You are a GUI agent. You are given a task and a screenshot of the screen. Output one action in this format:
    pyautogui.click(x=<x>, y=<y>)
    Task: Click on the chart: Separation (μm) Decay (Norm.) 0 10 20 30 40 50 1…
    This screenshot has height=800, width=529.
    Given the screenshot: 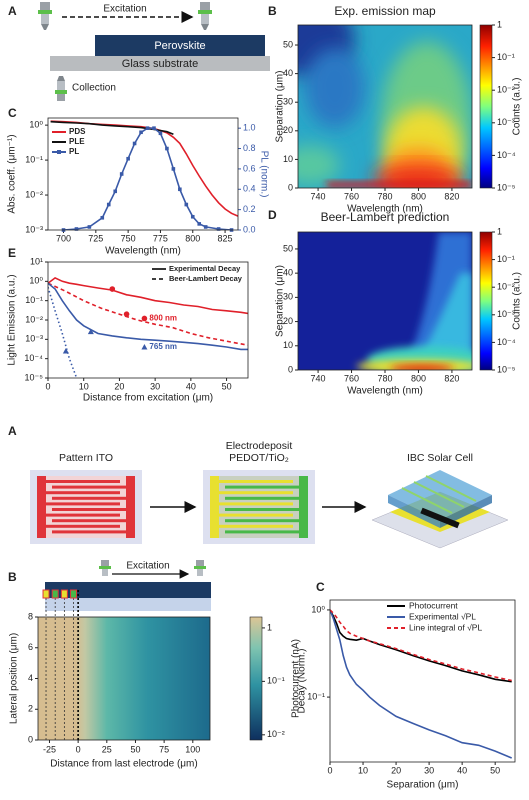 What is the action you would take?
    pyautogui.click(x=406, y=695)
    